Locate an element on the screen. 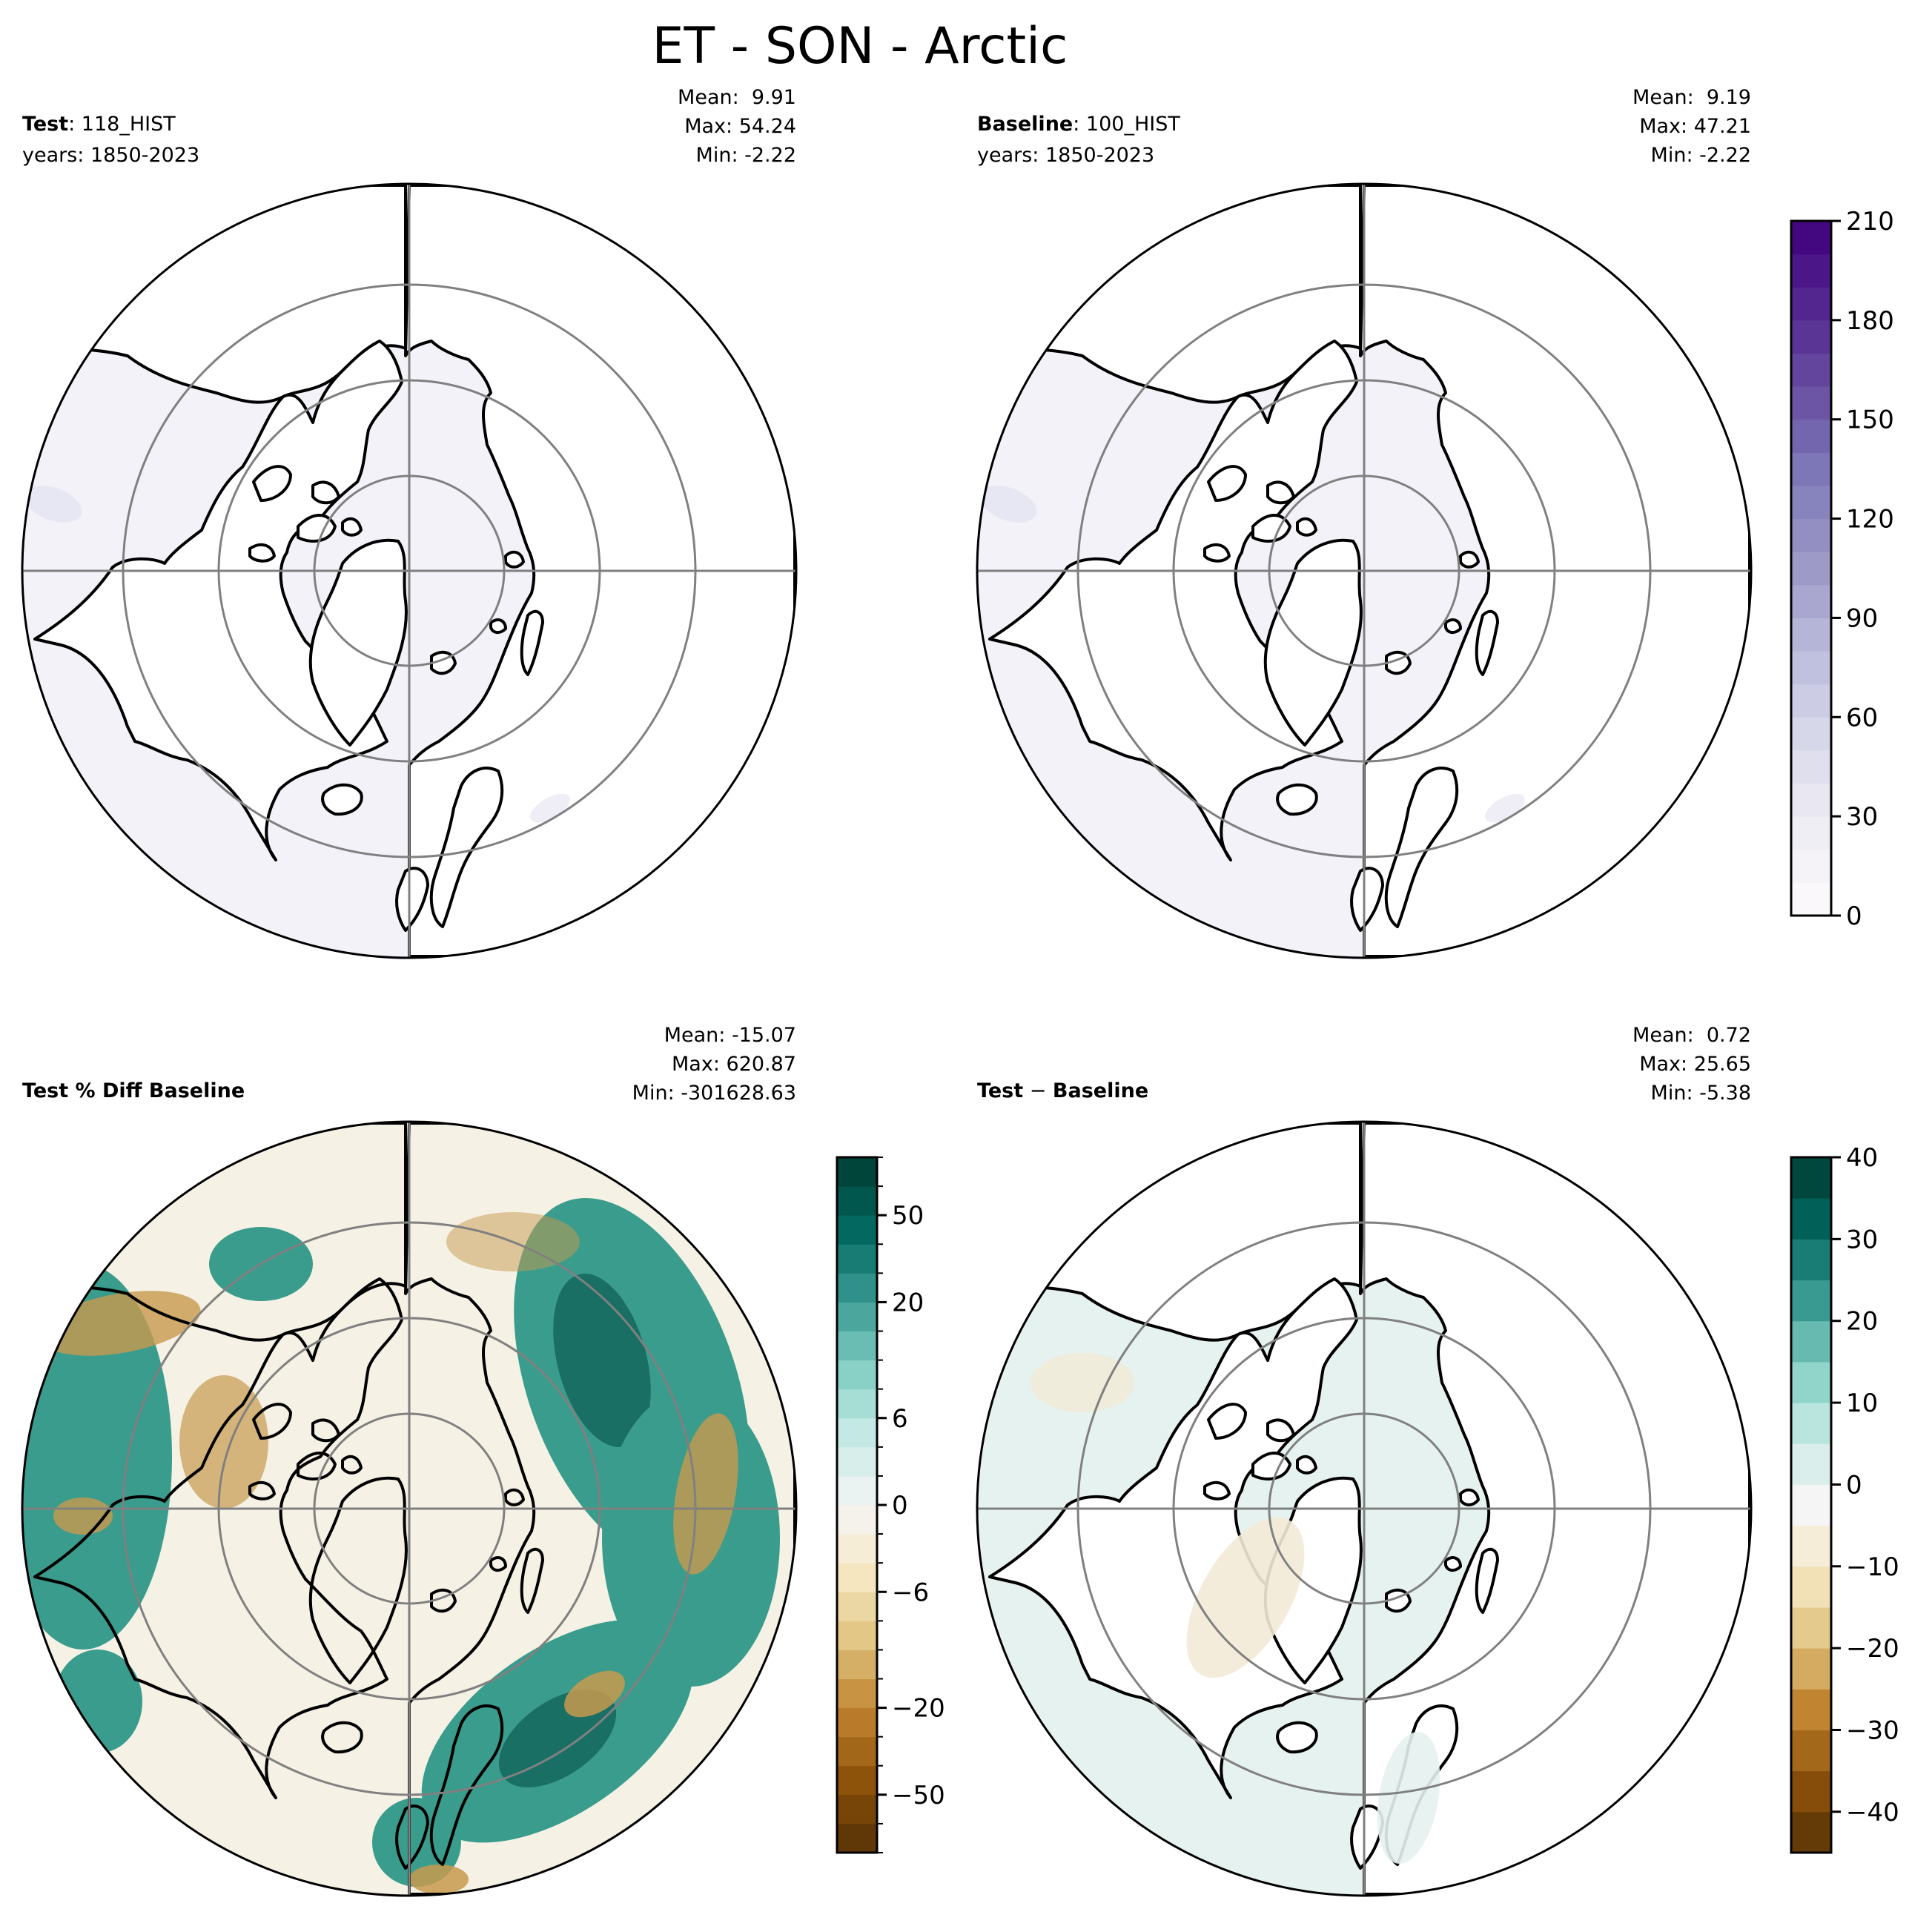 The width and height of the screenshot is (1932, 1909). coastline-arch4 is located at coordinates (352, 527).